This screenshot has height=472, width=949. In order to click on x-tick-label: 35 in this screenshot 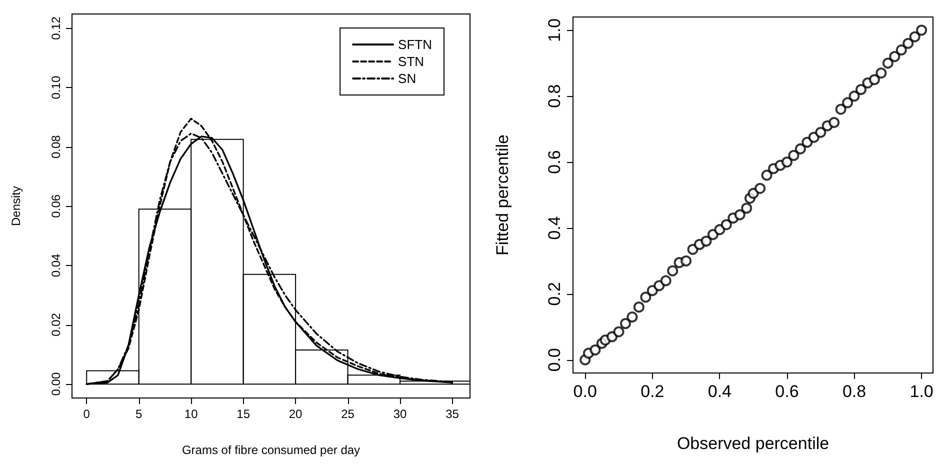, I will do `click(453, 414)`.